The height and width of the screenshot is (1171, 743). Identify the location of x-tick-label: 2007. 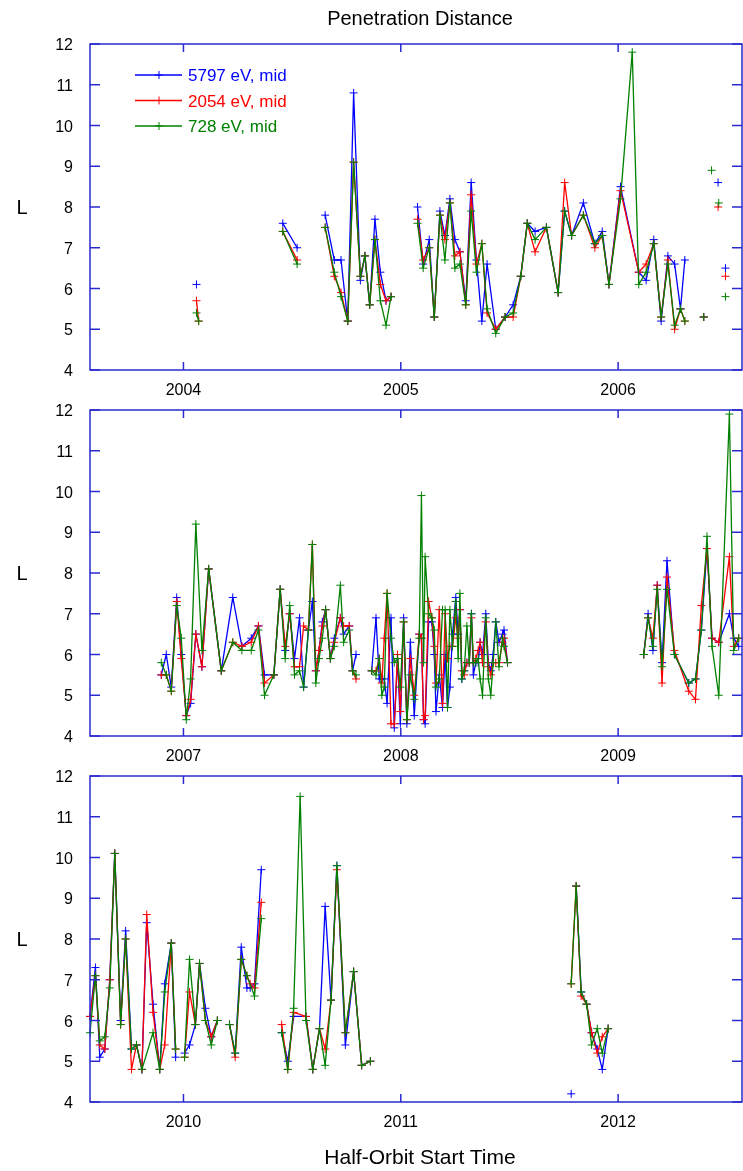
(183, 755).